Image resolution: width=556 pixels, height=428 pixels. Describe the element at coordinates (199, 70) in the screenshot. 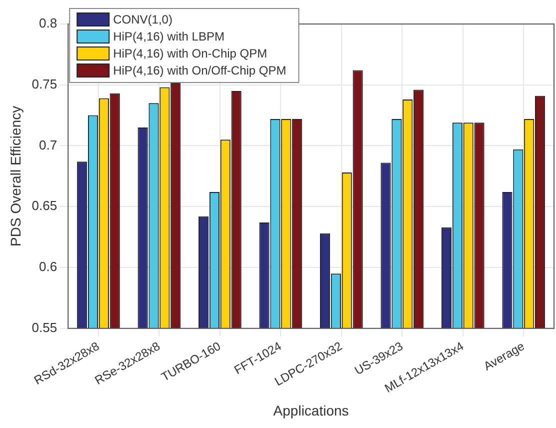

I see `legend-label: HiP(4,16) with On/Off-Chip QPM` at that location.